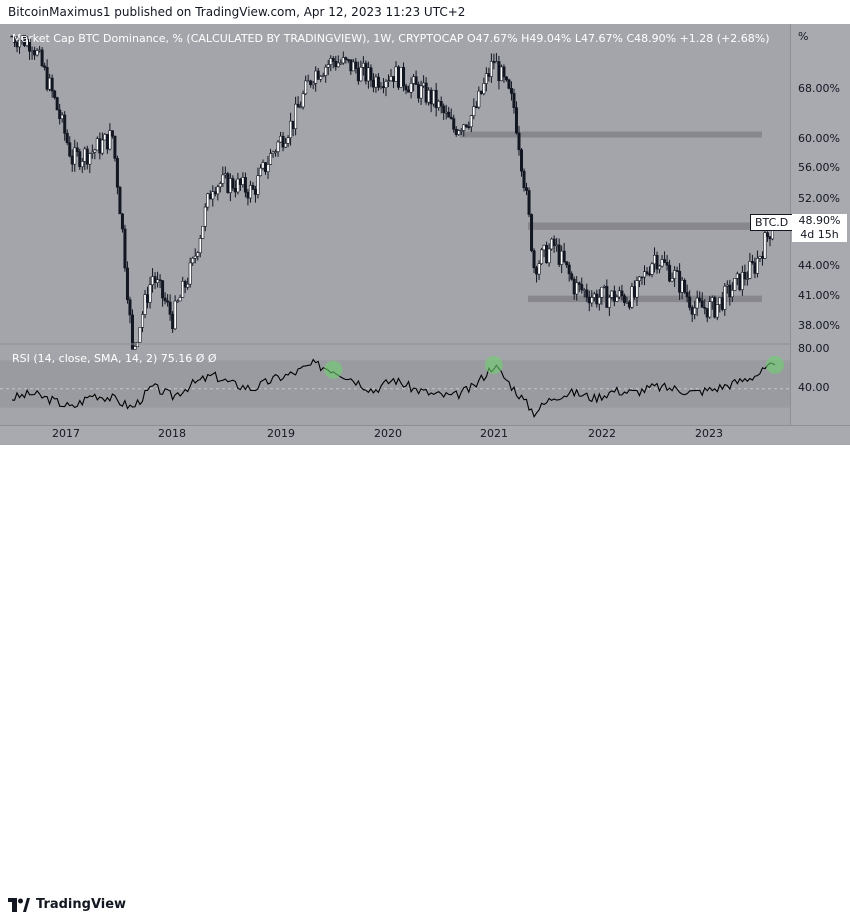 This screenshot has height=912, width=850. What do you see at coordinates (645, 226) in the screenshot?
I see `resistance-zone` at bounding box center [645, 226].